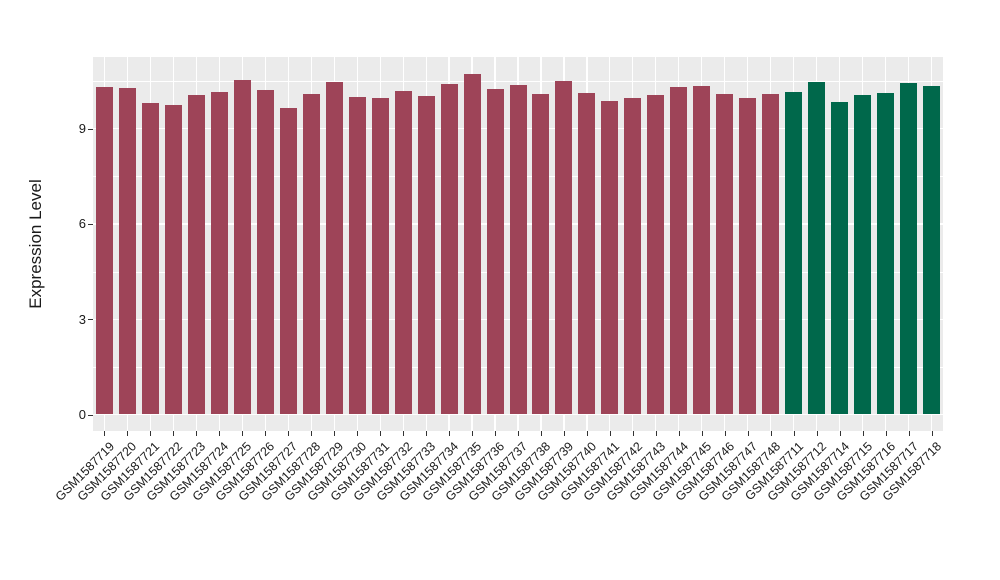 The height and width of the screenshot is (580, 1000). Describe the element at coordinates (35, 244) in the screenshot. I see `y-axis-title: Expression Level` at that location.